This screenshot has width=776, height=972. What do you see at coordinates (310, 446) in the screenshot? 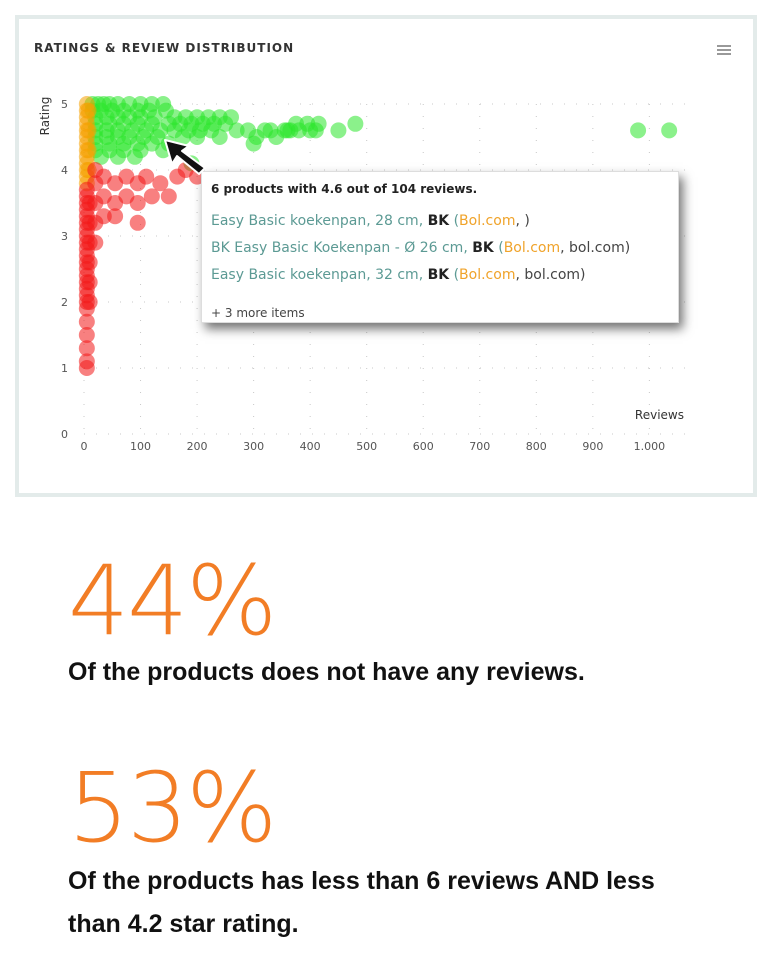
I see `x-tick-label: 400` at bounding box center [310, 446].